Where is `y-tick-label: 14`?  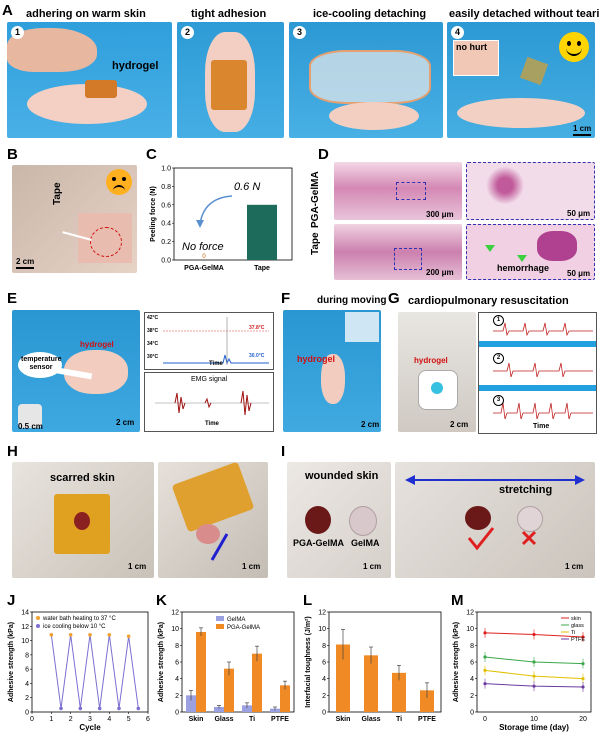
y-tick-label: 14 is located at coordinates (25, 613).